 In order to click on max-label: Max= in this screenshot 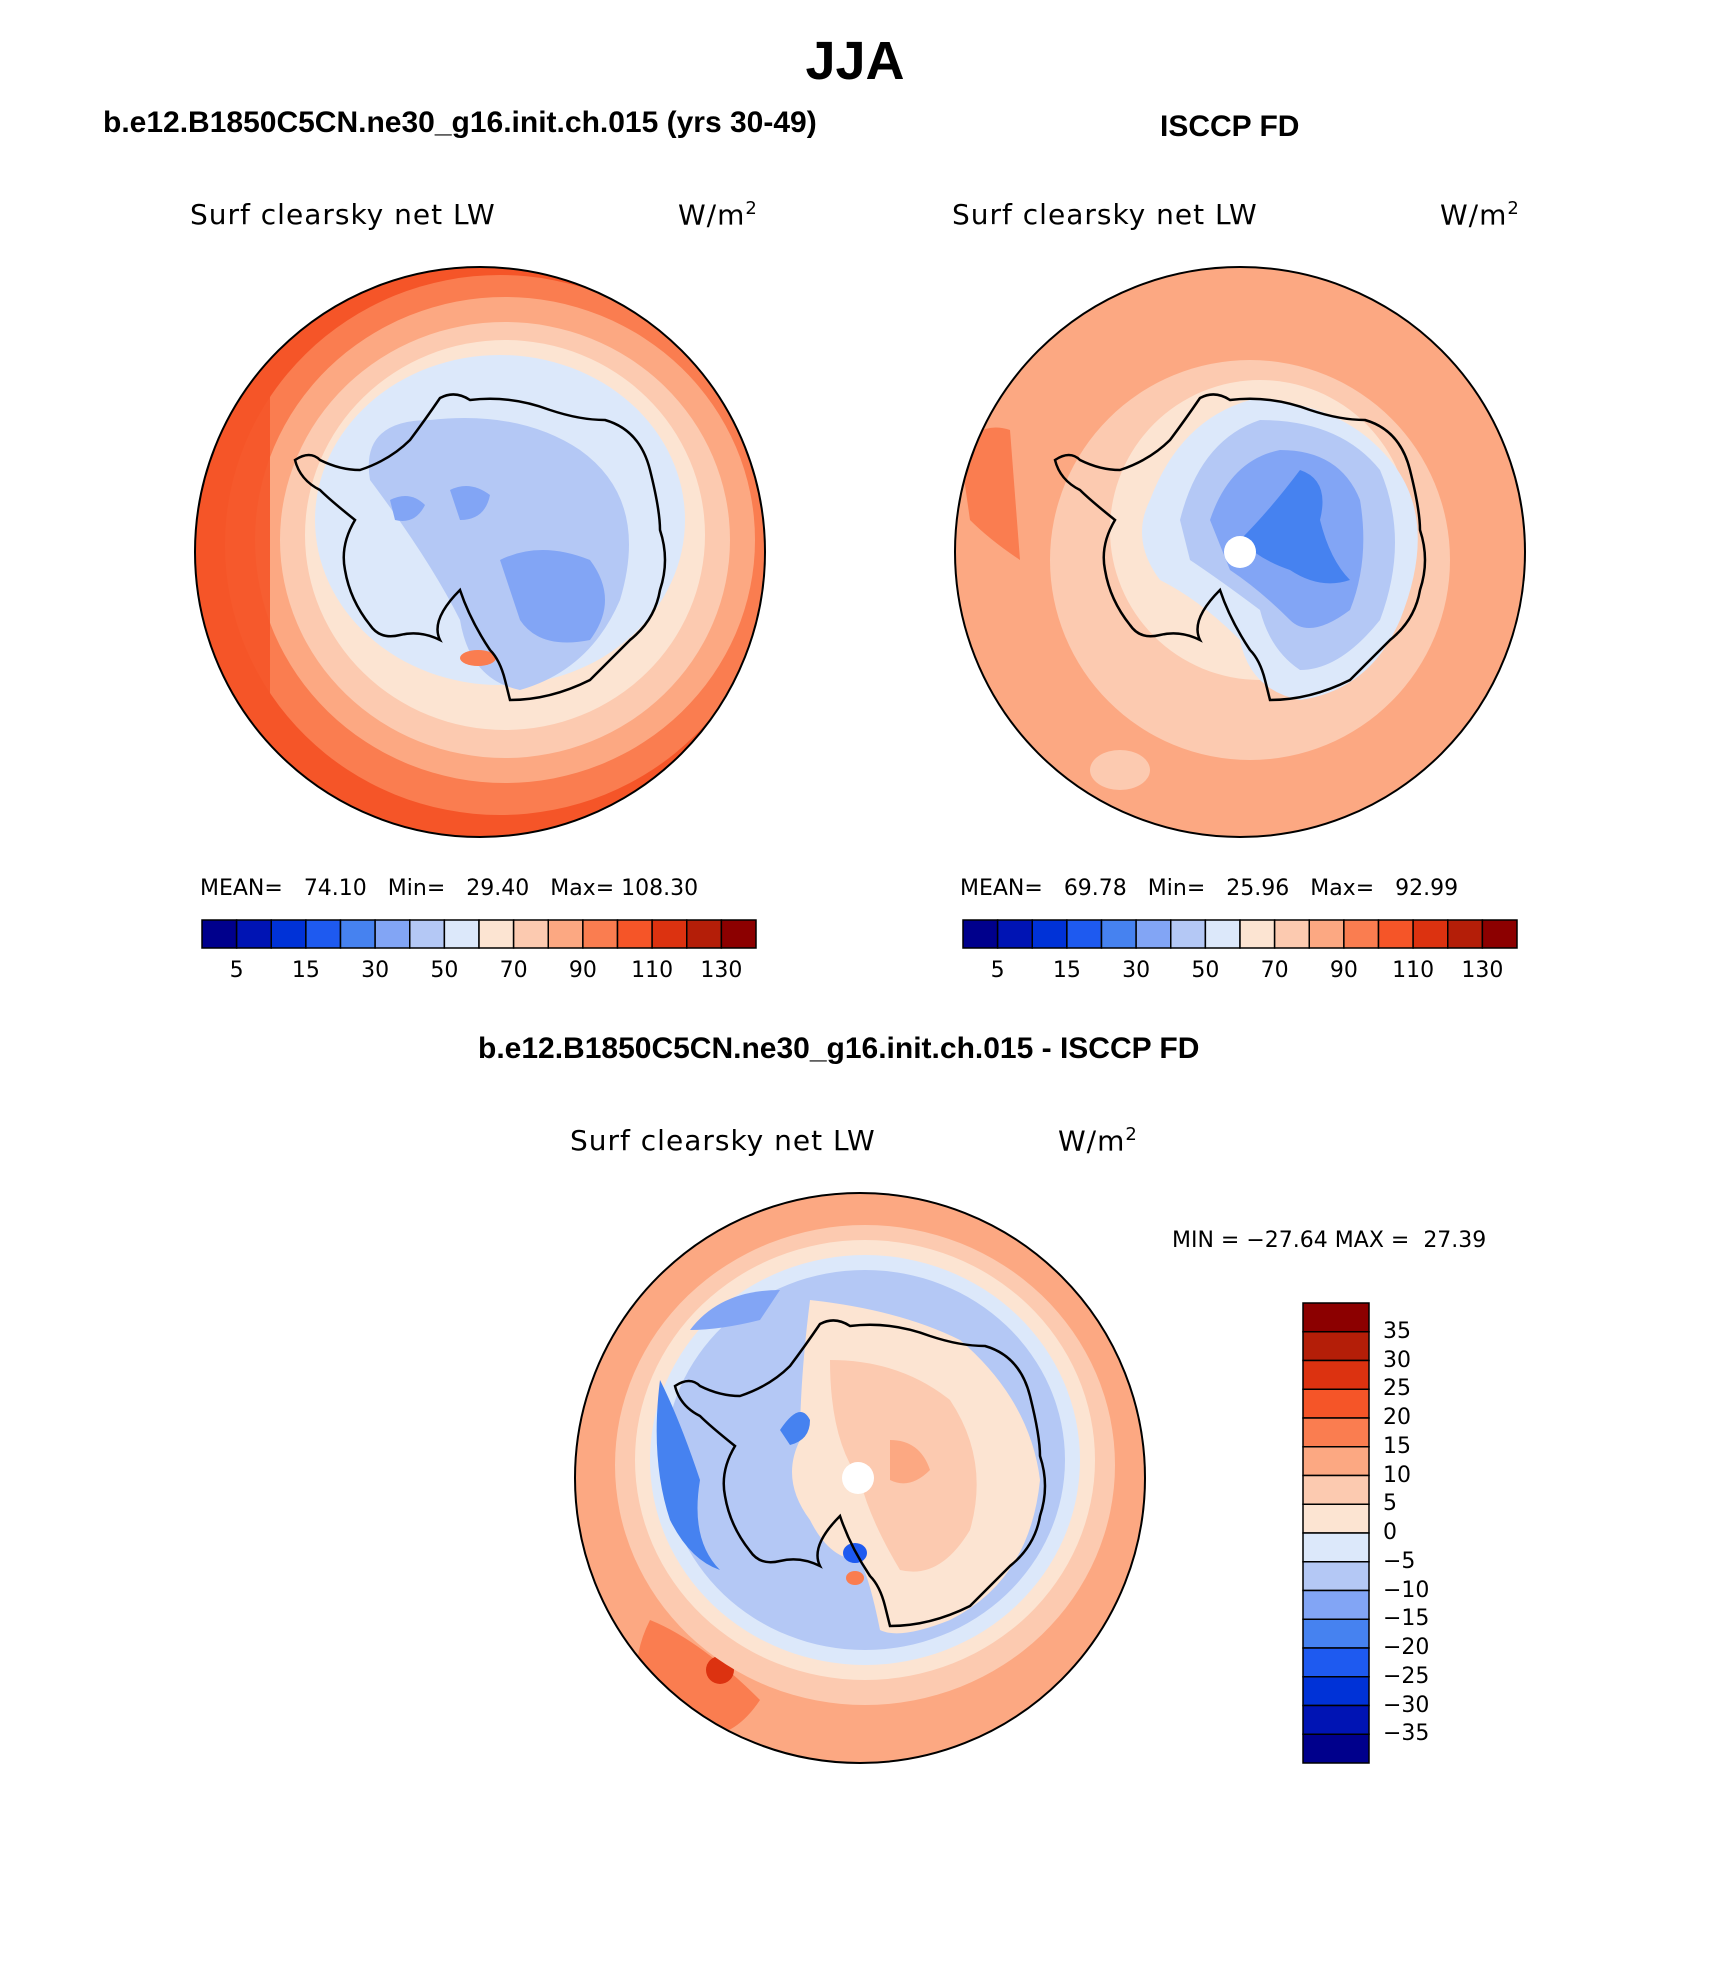, I will do `click(1342, 888)`.